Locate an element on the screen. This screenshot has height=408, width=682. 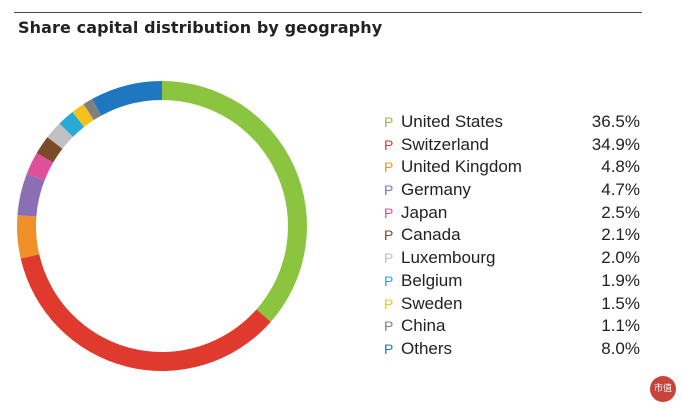
legend-value-luxembourg: 2.0% is located at coordinates (620, 258).